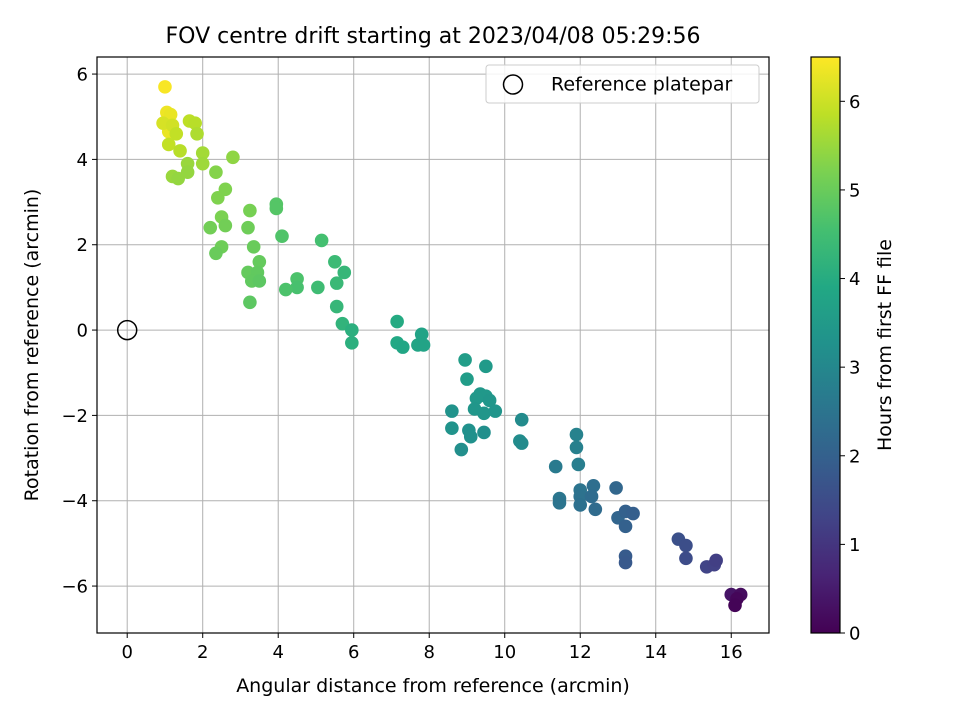 This screenshot has width=960, height=720. I want to click on x-axis-label: Angular distance from reference (arcmin), so click(433, 686).